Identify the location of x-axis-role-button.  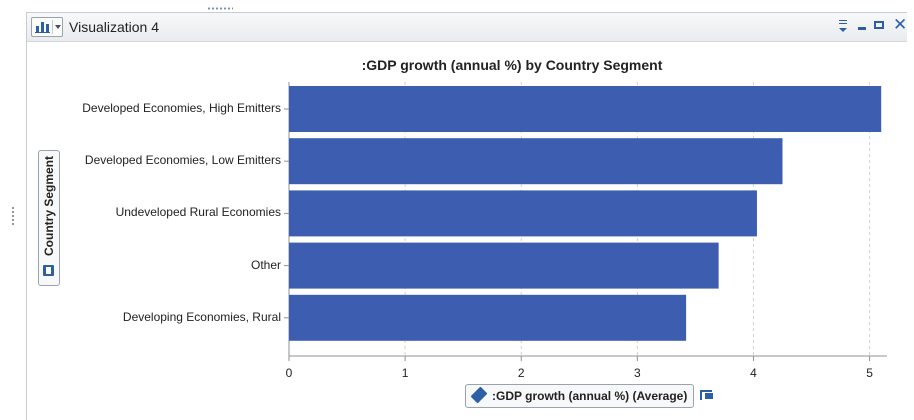
(579, 396).